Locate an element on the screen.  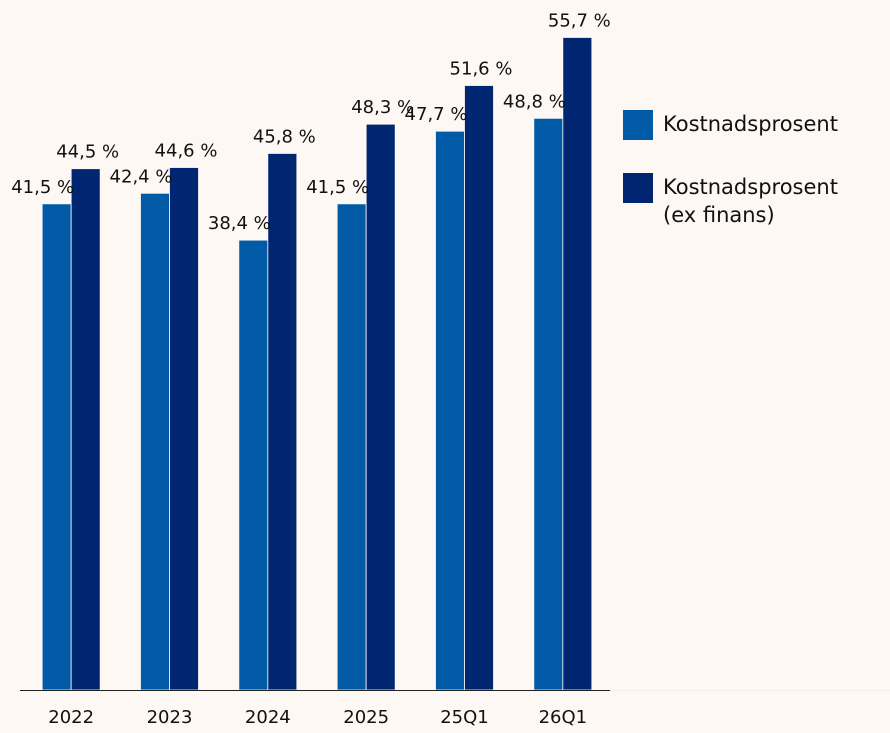
value-label: 42,4 % is located at coordinates (141, 176).